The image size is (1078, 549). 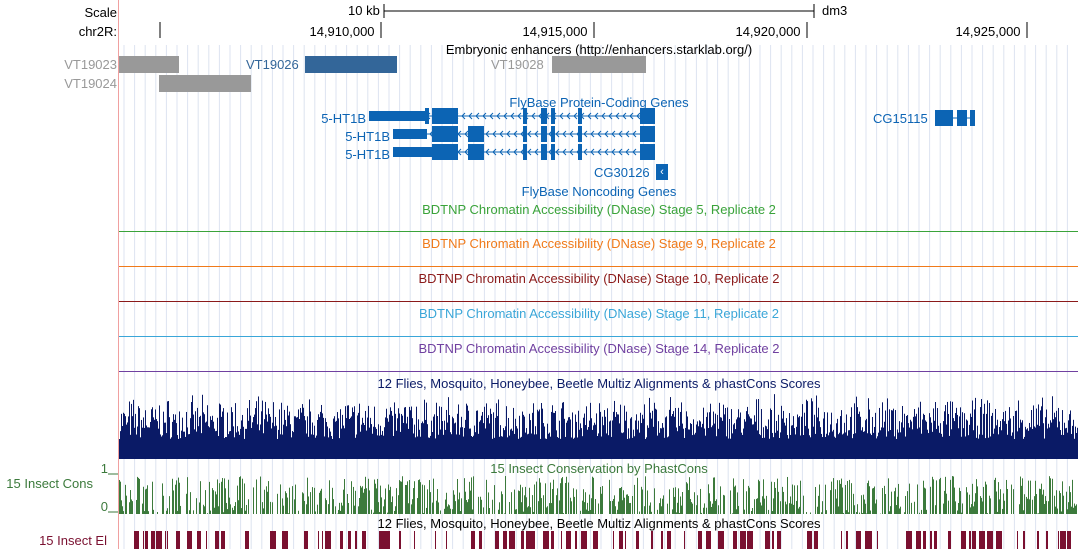 What do you see at coordinates (835, 10) in the screenshot?
I see `assembly-label: dm3` at bounding box center [835, 10].